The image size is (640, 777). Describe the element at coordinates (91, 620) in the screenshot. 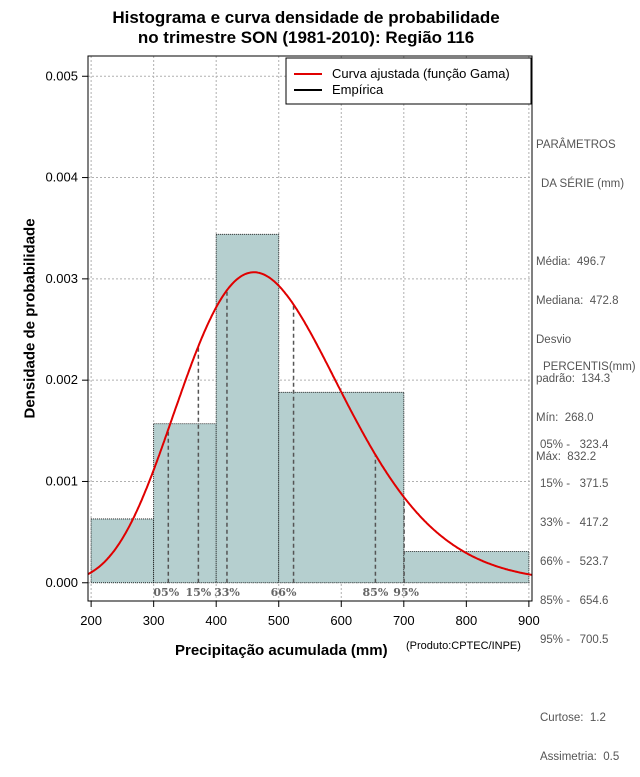

I see `x-tick-label: 200` at that location.